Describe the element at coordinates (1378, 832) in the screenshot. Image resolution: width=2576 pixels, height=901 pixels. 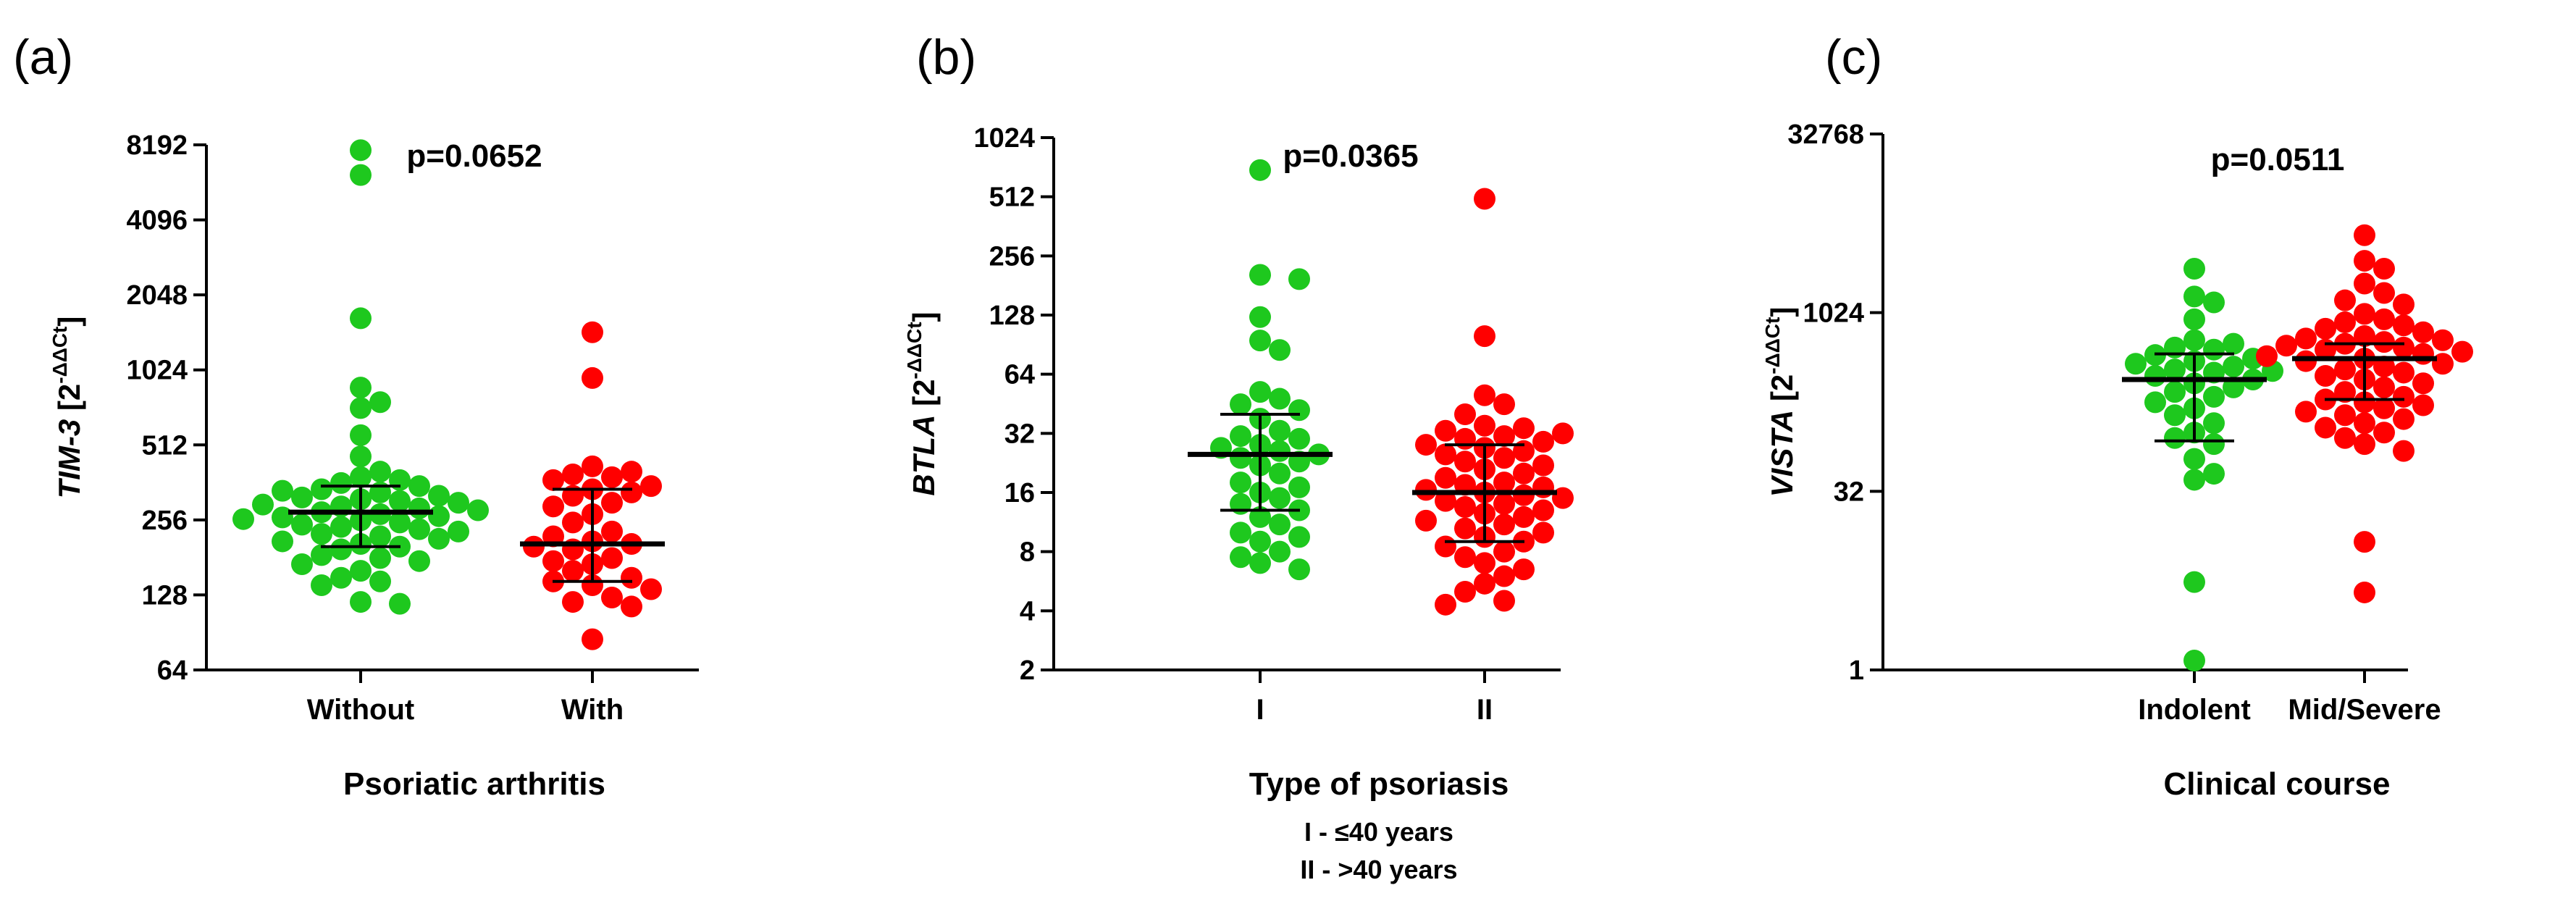
I see `xaxis-note-1: I - ≤40 years` at that location.